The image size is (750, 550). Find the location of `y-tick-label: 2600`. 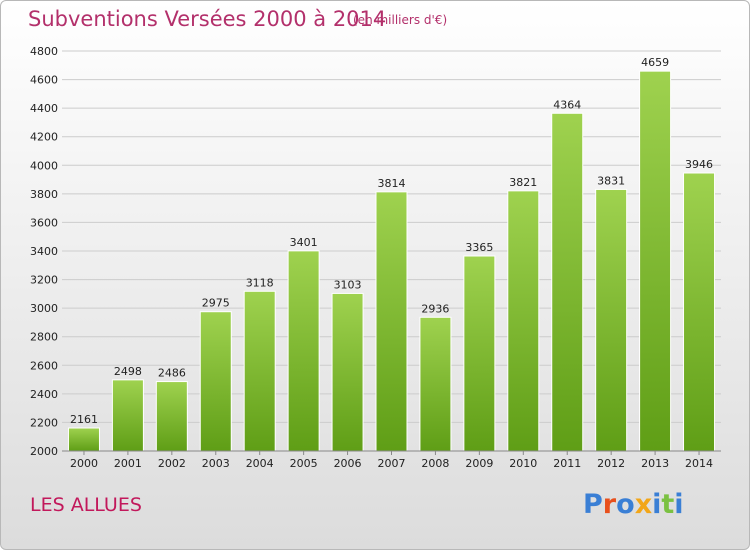

y-tick-label: 2600 is located at coordinates (44, 365).